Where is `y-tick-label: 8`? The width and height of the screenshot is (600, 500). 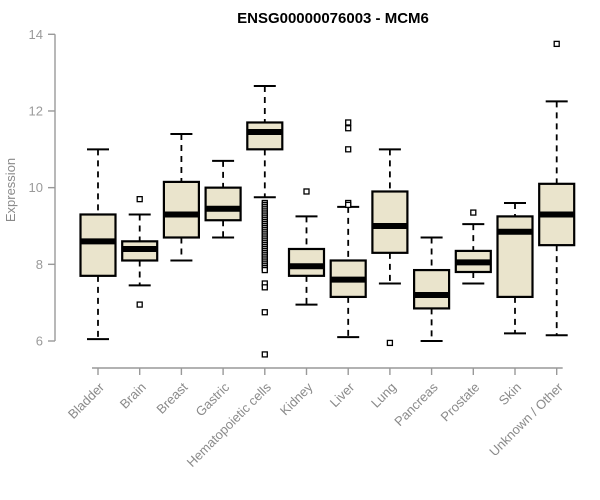 y-tick-label: 8 is located at coordinates (39, 264).